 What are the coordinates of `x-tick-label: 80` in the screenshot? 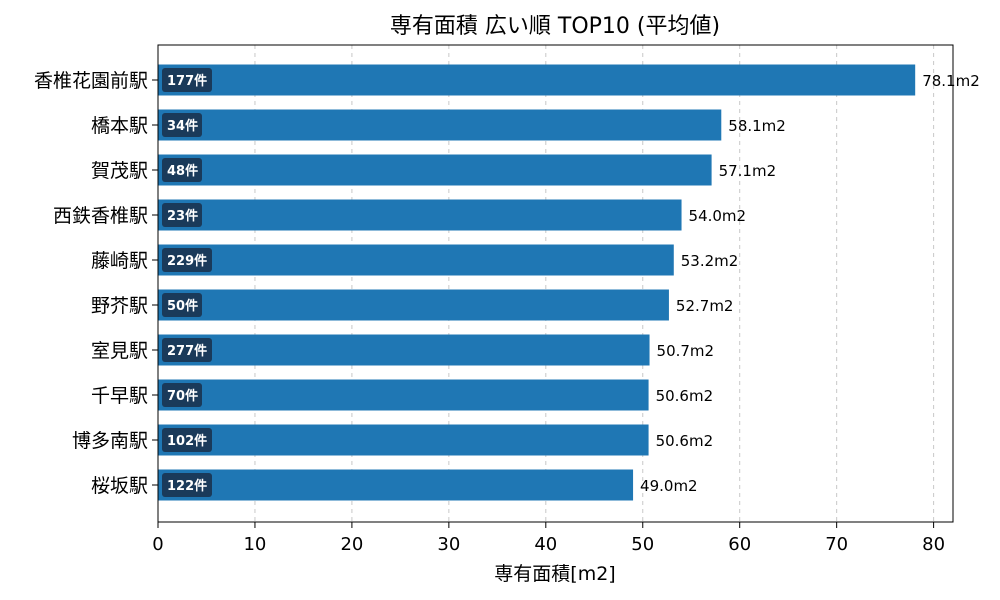 It's located at (933, 544).